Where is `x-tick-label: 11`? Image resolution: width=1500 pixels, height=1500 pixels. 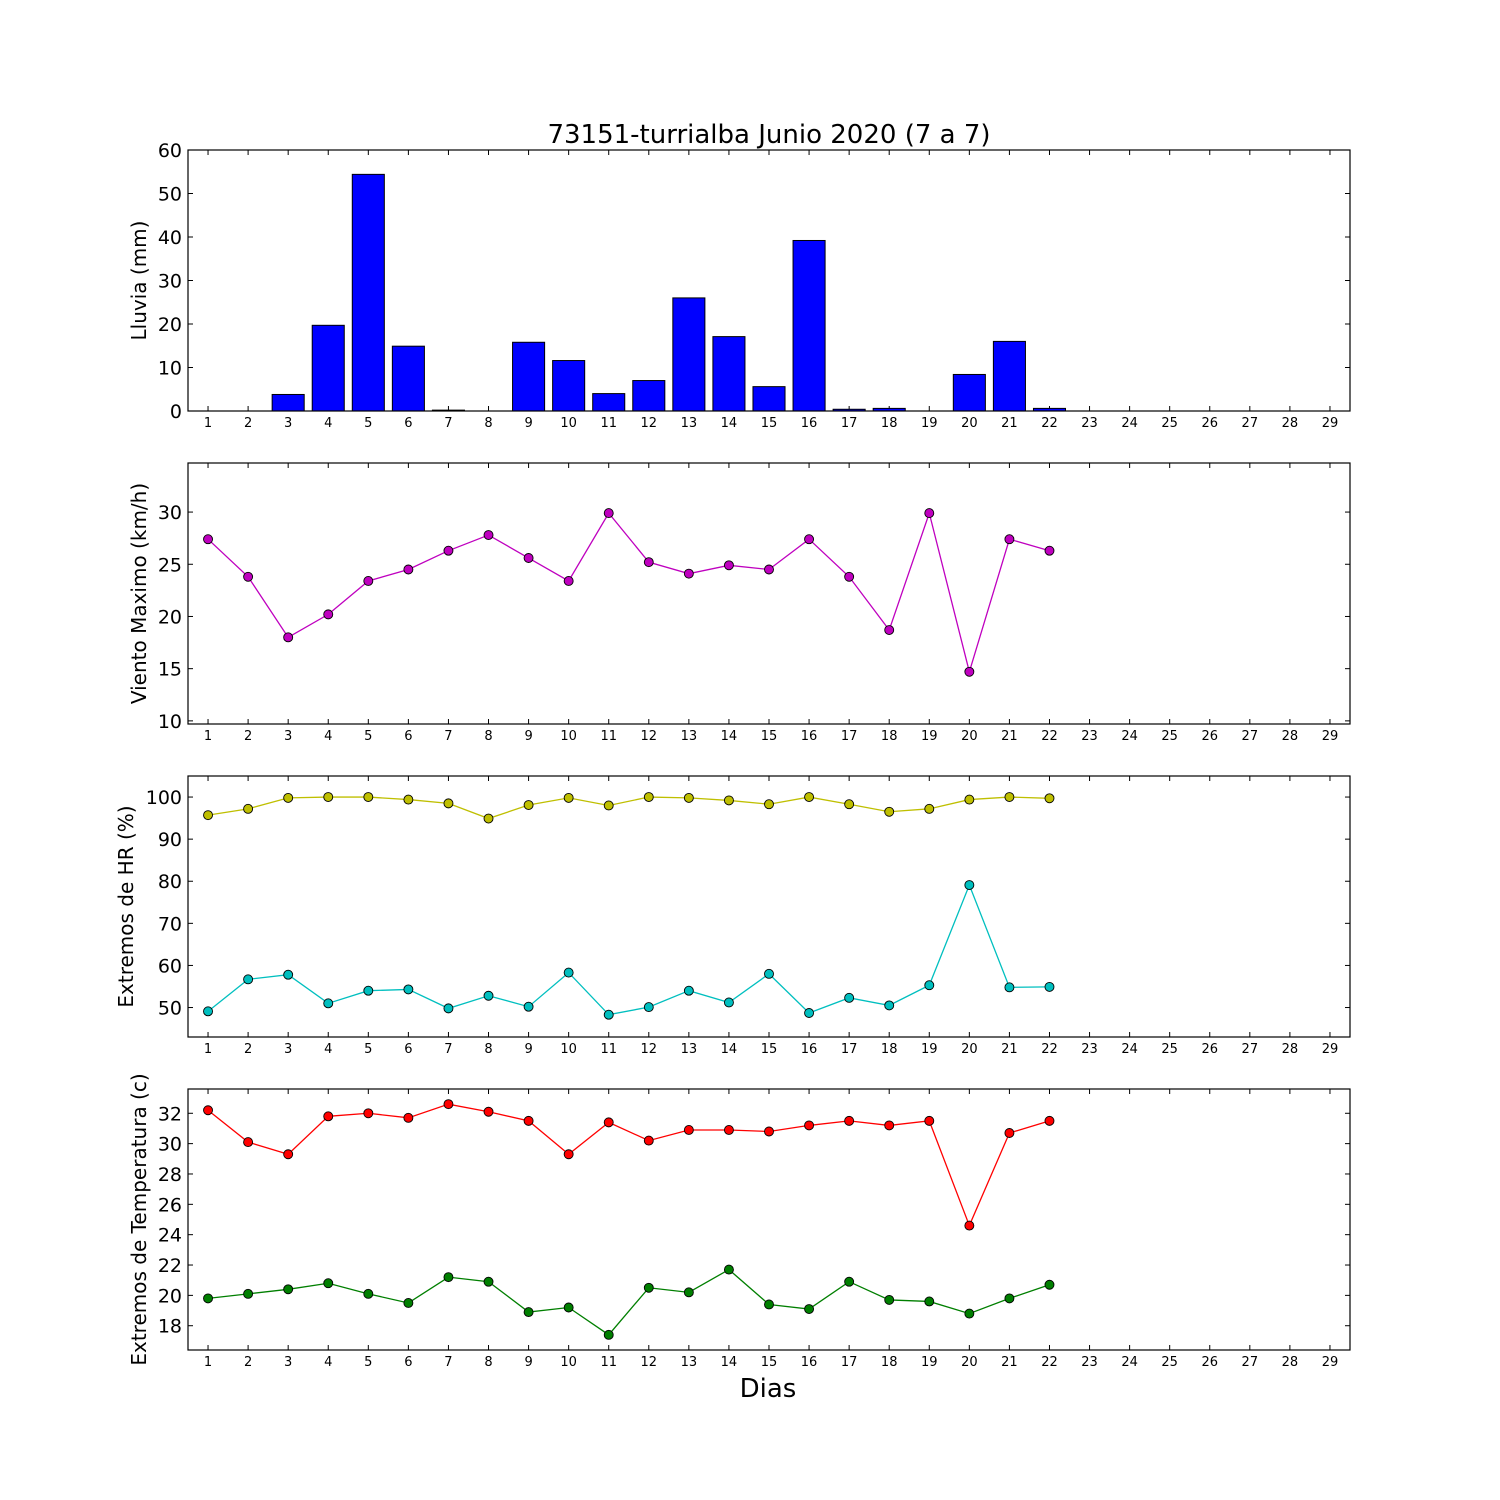 x-tick-label: 11 is located at coordinates (608, 423).